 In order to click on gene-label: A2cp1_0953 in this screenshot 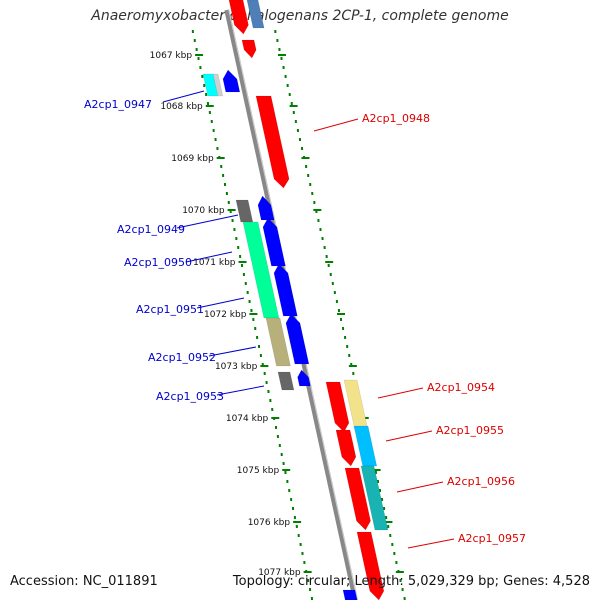, I will do `click(190, 396)`.